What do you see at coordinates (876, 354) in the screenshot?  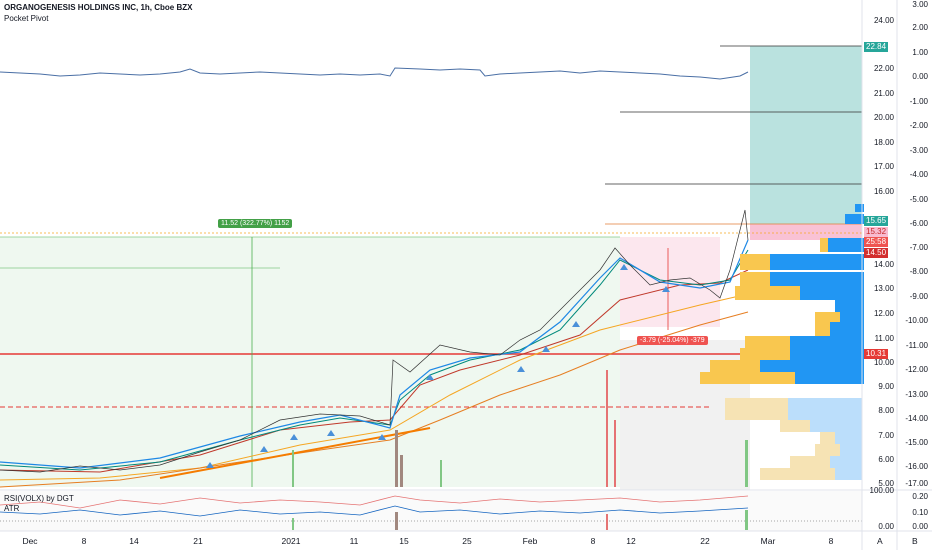 I see `level-price-tag: 10.31` at bounding box center [876, 354].